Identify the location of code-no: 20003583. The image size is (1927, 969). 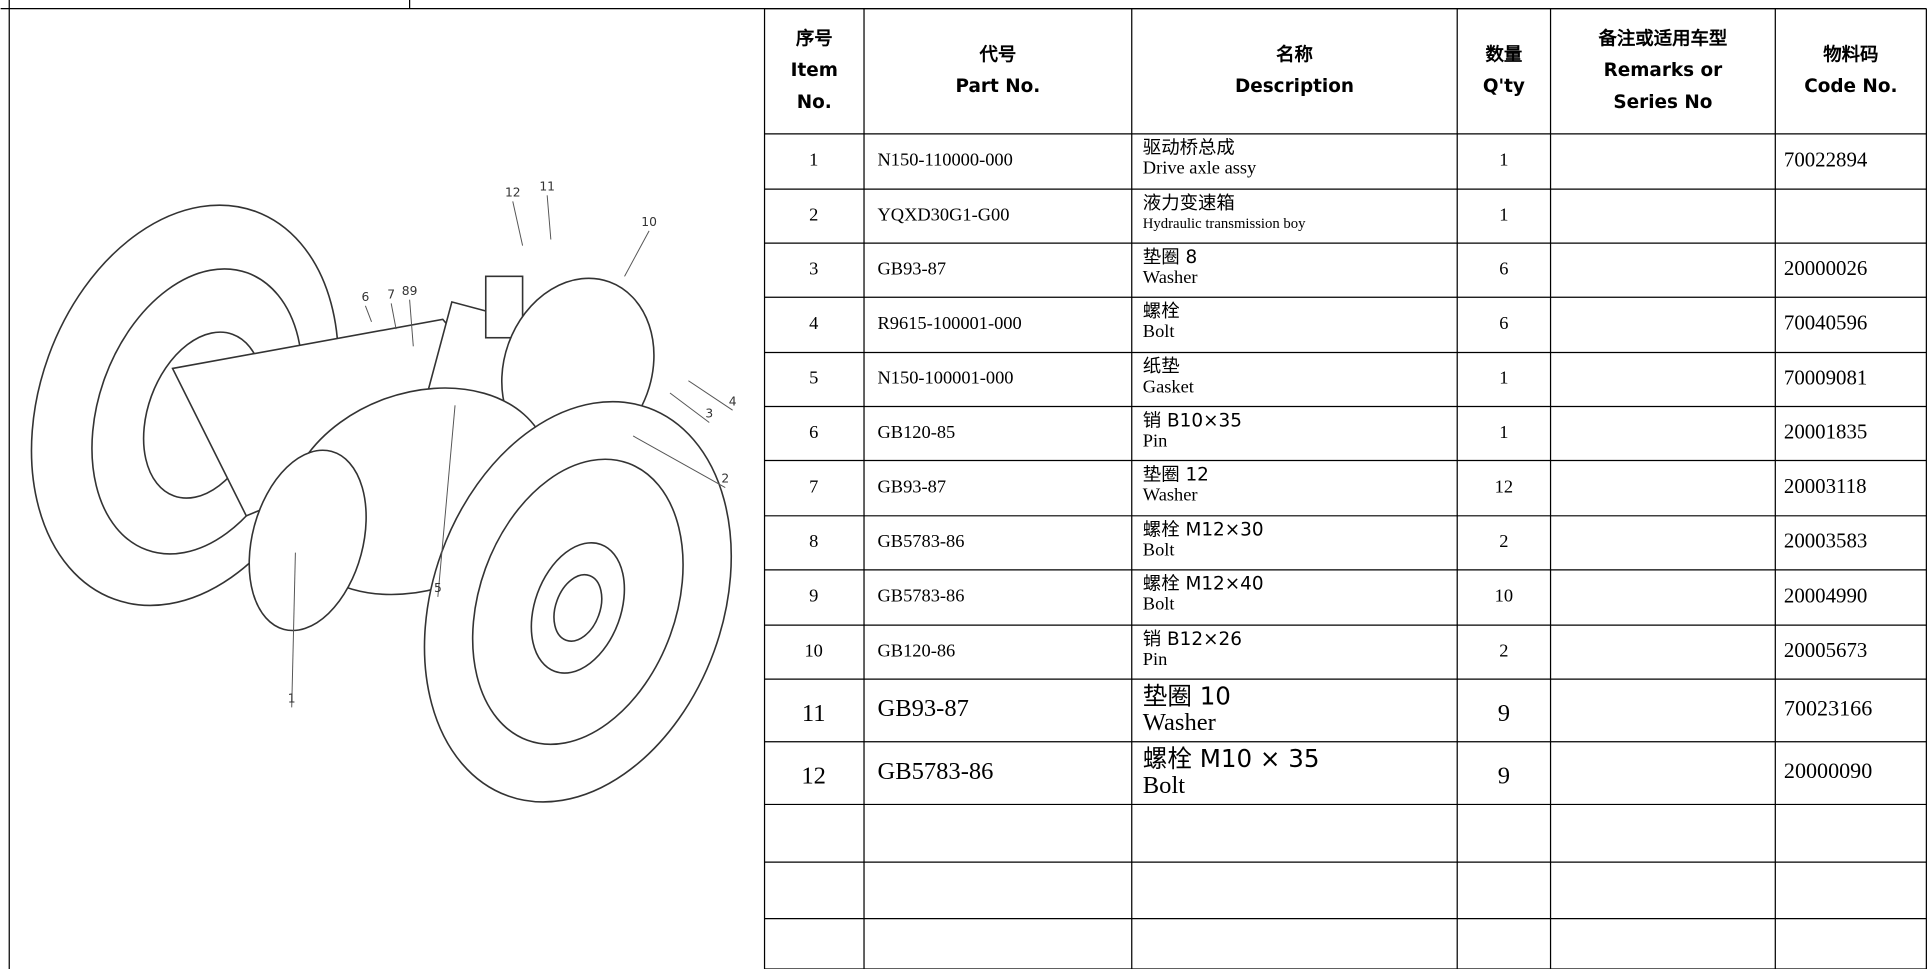
(1825, 541).